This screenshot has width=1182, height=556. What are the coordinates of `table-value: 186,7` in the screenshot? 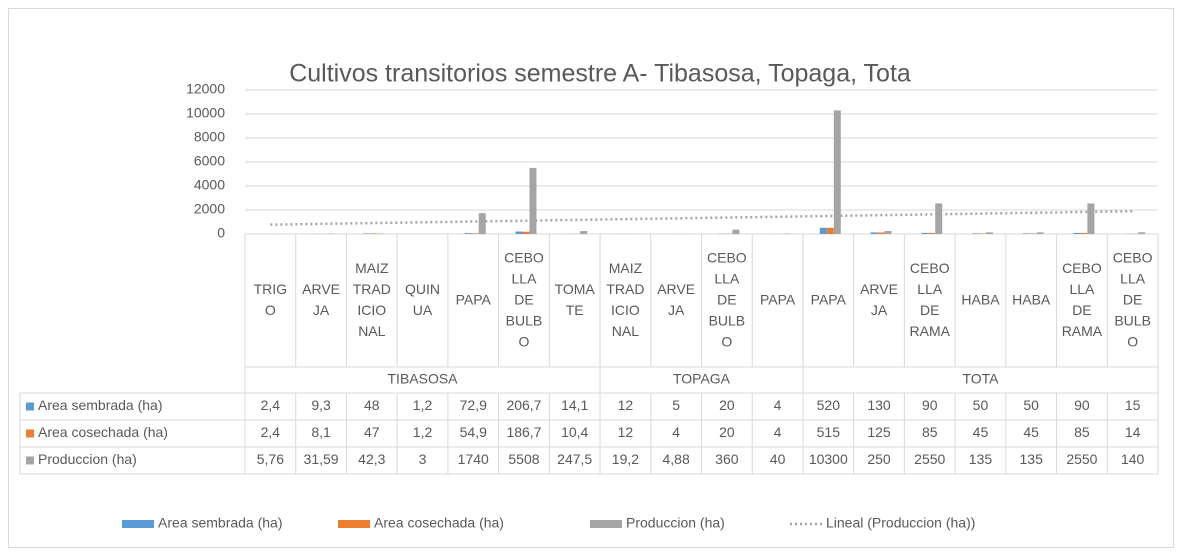 It's located at (523, 432).